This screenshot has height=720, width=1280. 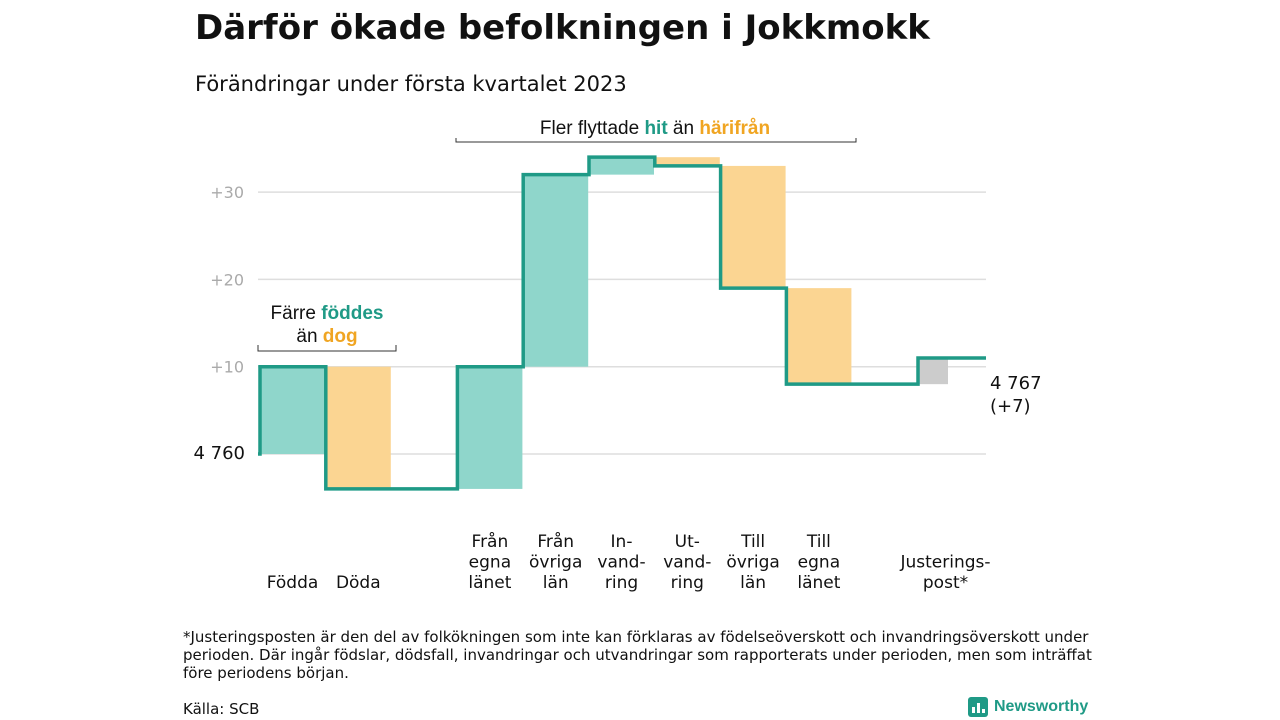 I want to click on chart-title: Därför ökade befolkningen i Jokkmokk, so click(x=562, y=28).